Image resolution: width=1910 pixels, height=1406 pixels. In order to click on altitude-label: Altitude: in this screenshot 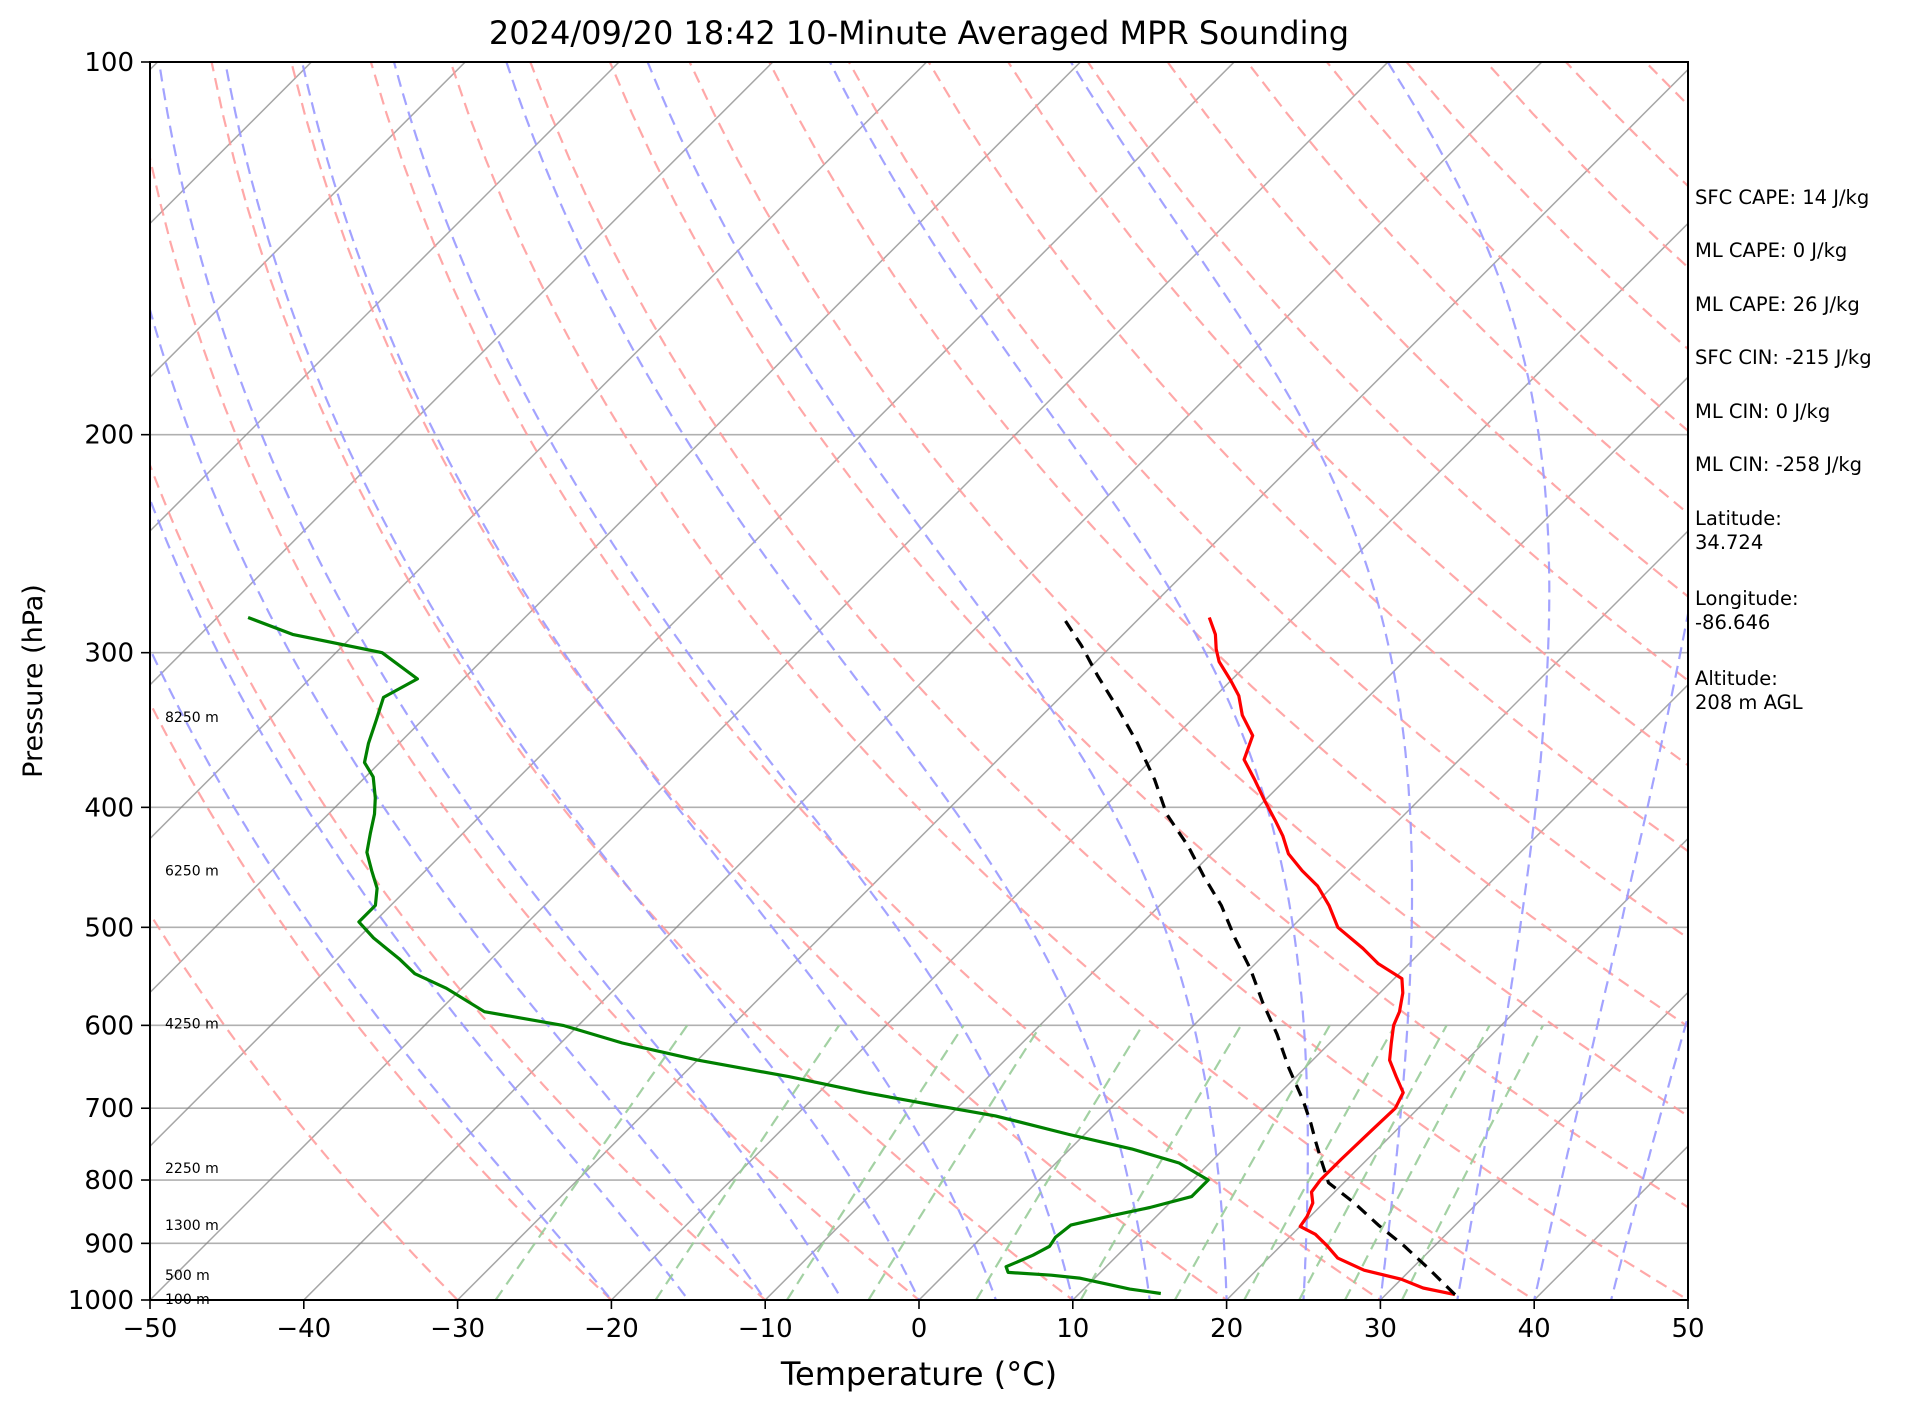, I will do `click(1736, 678)`.